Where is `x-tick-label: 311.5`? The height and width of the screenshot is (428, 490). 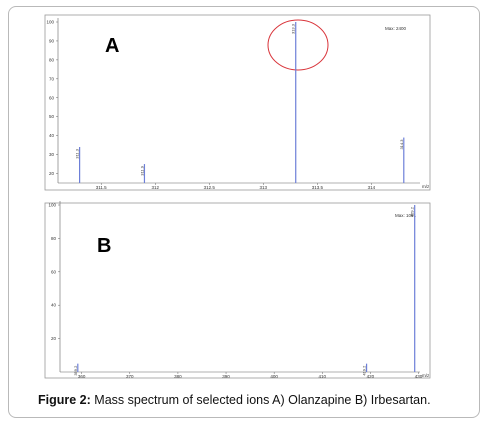 x-tick-label: 311.5 is located at coordinates (101, 187).